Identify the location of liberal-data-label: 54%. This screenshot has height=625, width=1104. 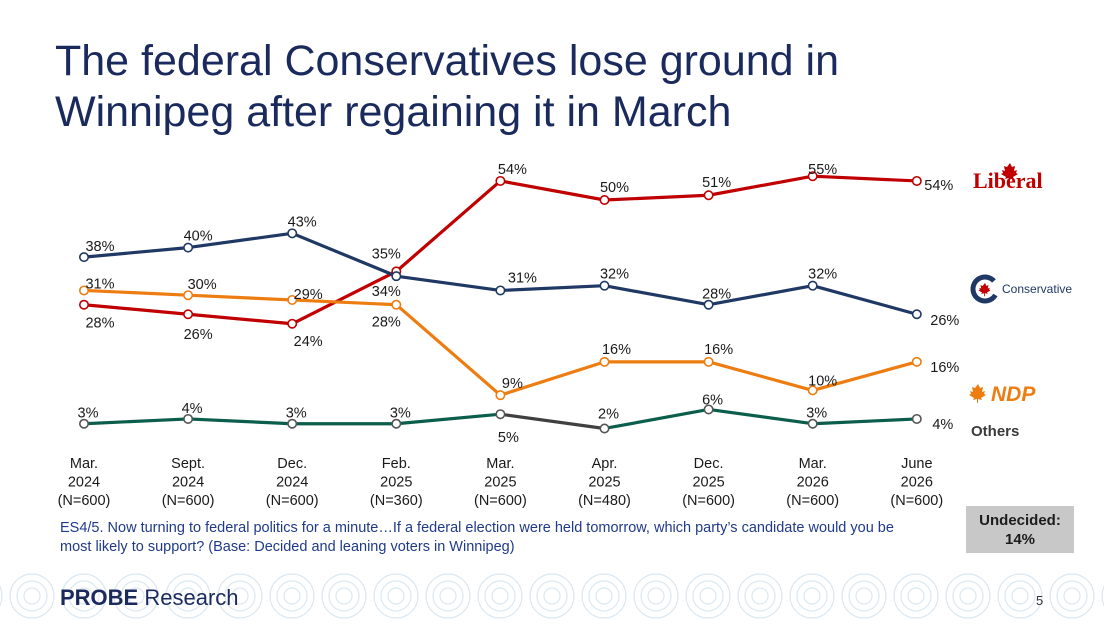
(512, 170).